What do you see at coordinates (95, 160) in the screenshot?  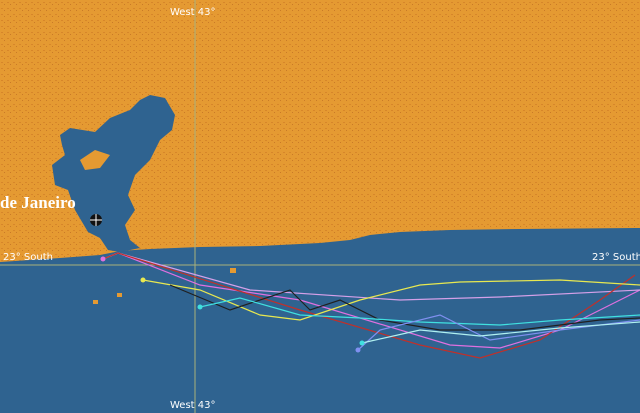 I see `island` at bounding box center [95, 160].